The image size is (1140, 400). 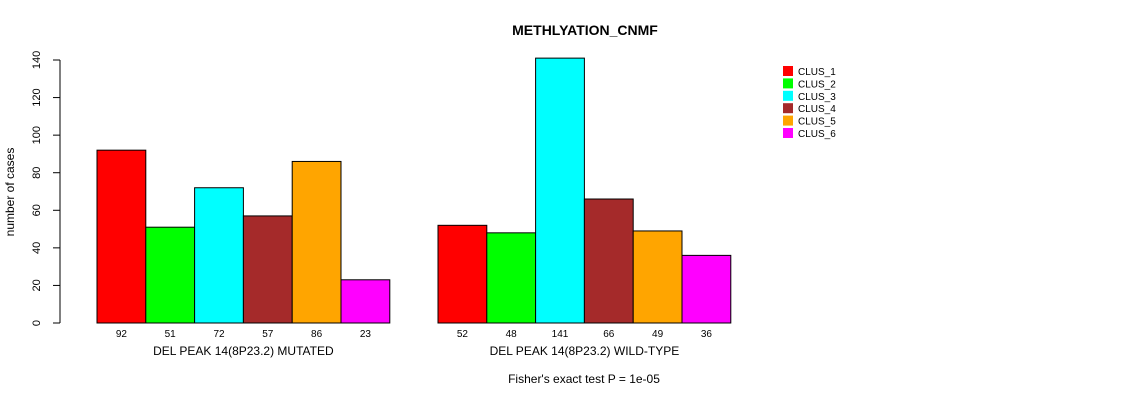 What do you see at coordinates (122, 334) in the screenshot?
I see `bar-value-label: 92` at bounding box center [122, 334].